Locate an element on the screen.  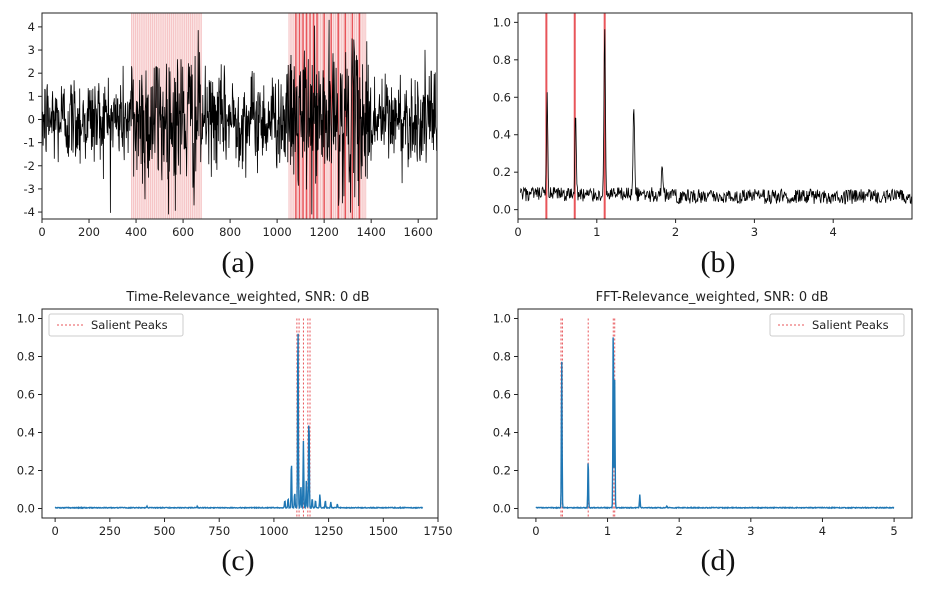
panel-a-ytick-label: -1 is located at coordinates (29, 143).